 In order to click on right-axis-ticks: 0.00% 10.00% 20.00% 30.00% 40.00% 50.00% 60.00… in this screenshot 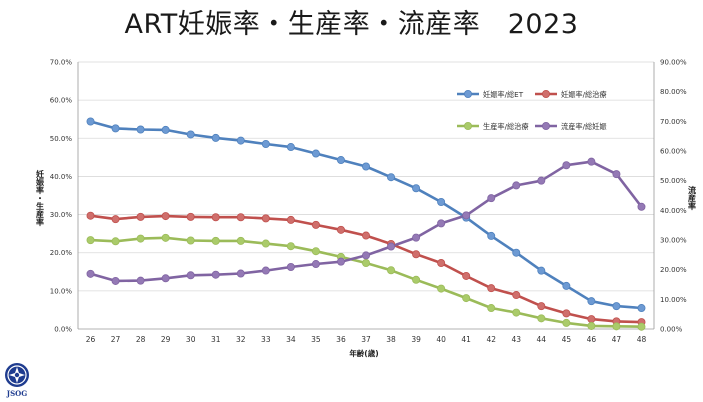, I will do `click(673, 196)`.